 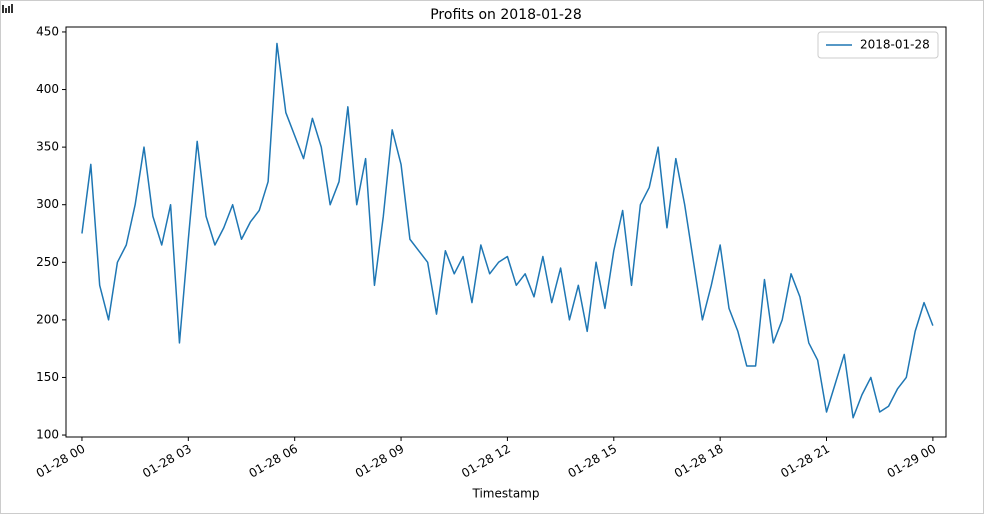 I want to click on x-axis-label: Timestamp, so click(x=506, y=494).